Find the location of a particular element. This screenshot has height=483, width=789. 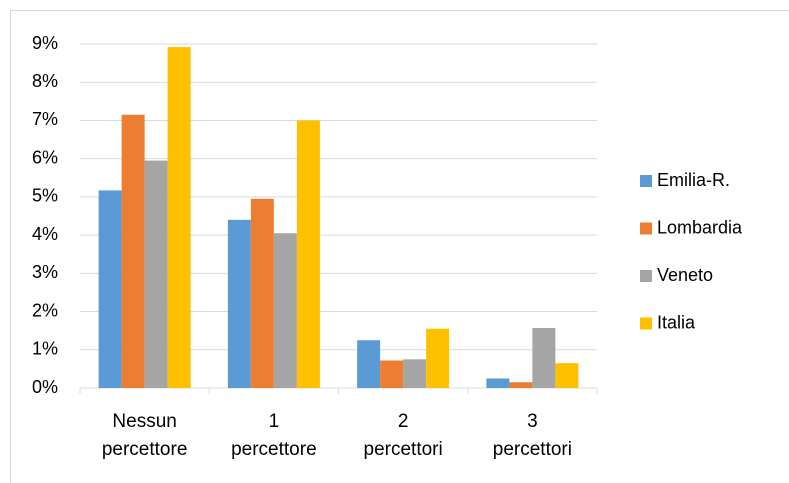

legend-label: Lombardia is located at coordinates (700, 227).